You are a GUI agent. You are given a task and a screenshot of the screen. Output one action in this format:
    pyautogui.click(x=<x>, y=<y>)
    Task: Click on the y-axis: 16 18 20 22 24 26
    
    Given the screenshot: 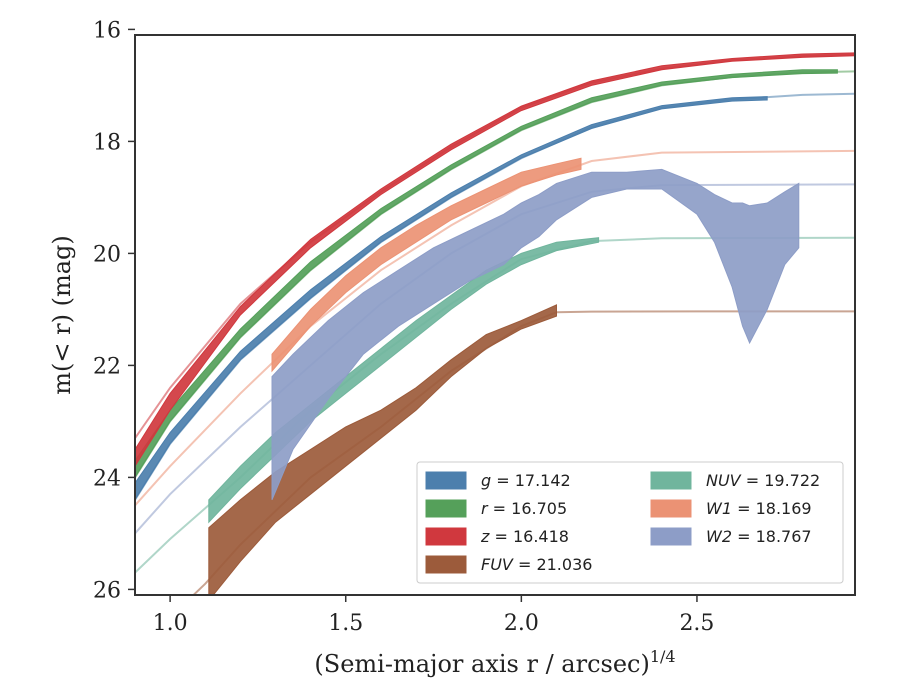 What is the action you would take?
    pyautogui.click(x=114, y=310)
    